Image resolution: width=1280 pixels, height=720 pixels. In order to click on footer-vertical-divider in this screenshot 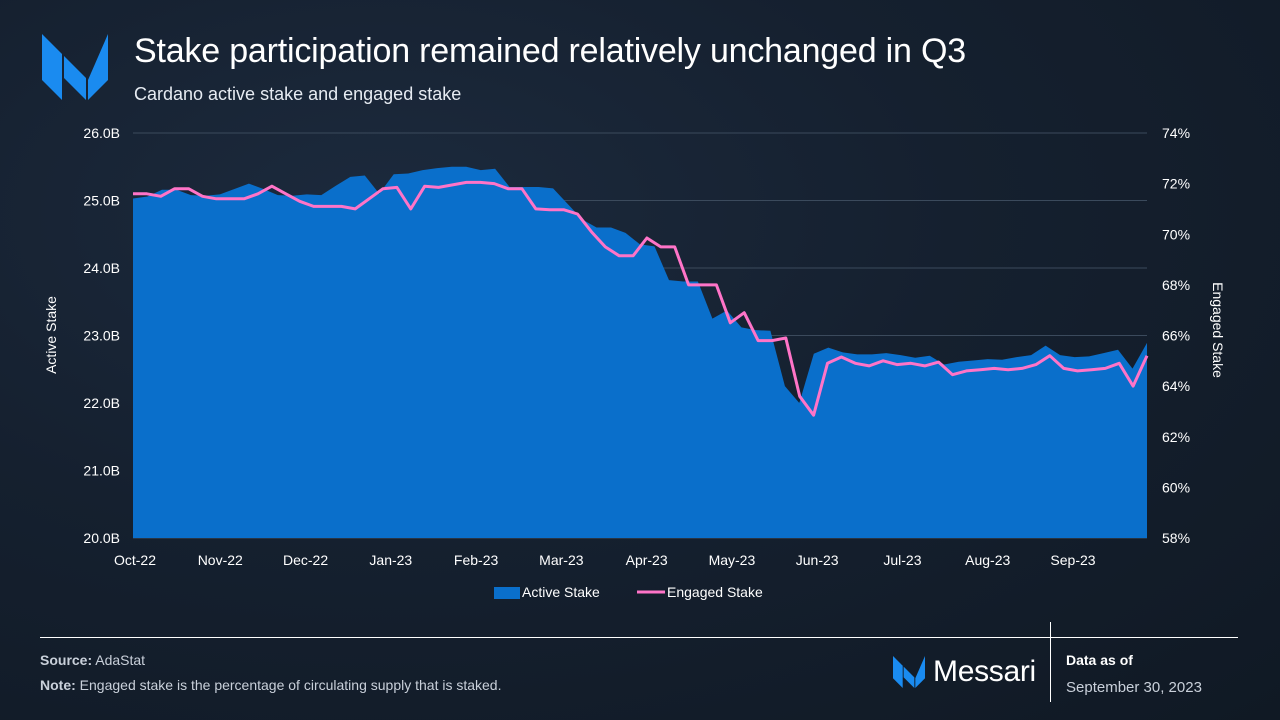, I will do `click(1050, 662)`.